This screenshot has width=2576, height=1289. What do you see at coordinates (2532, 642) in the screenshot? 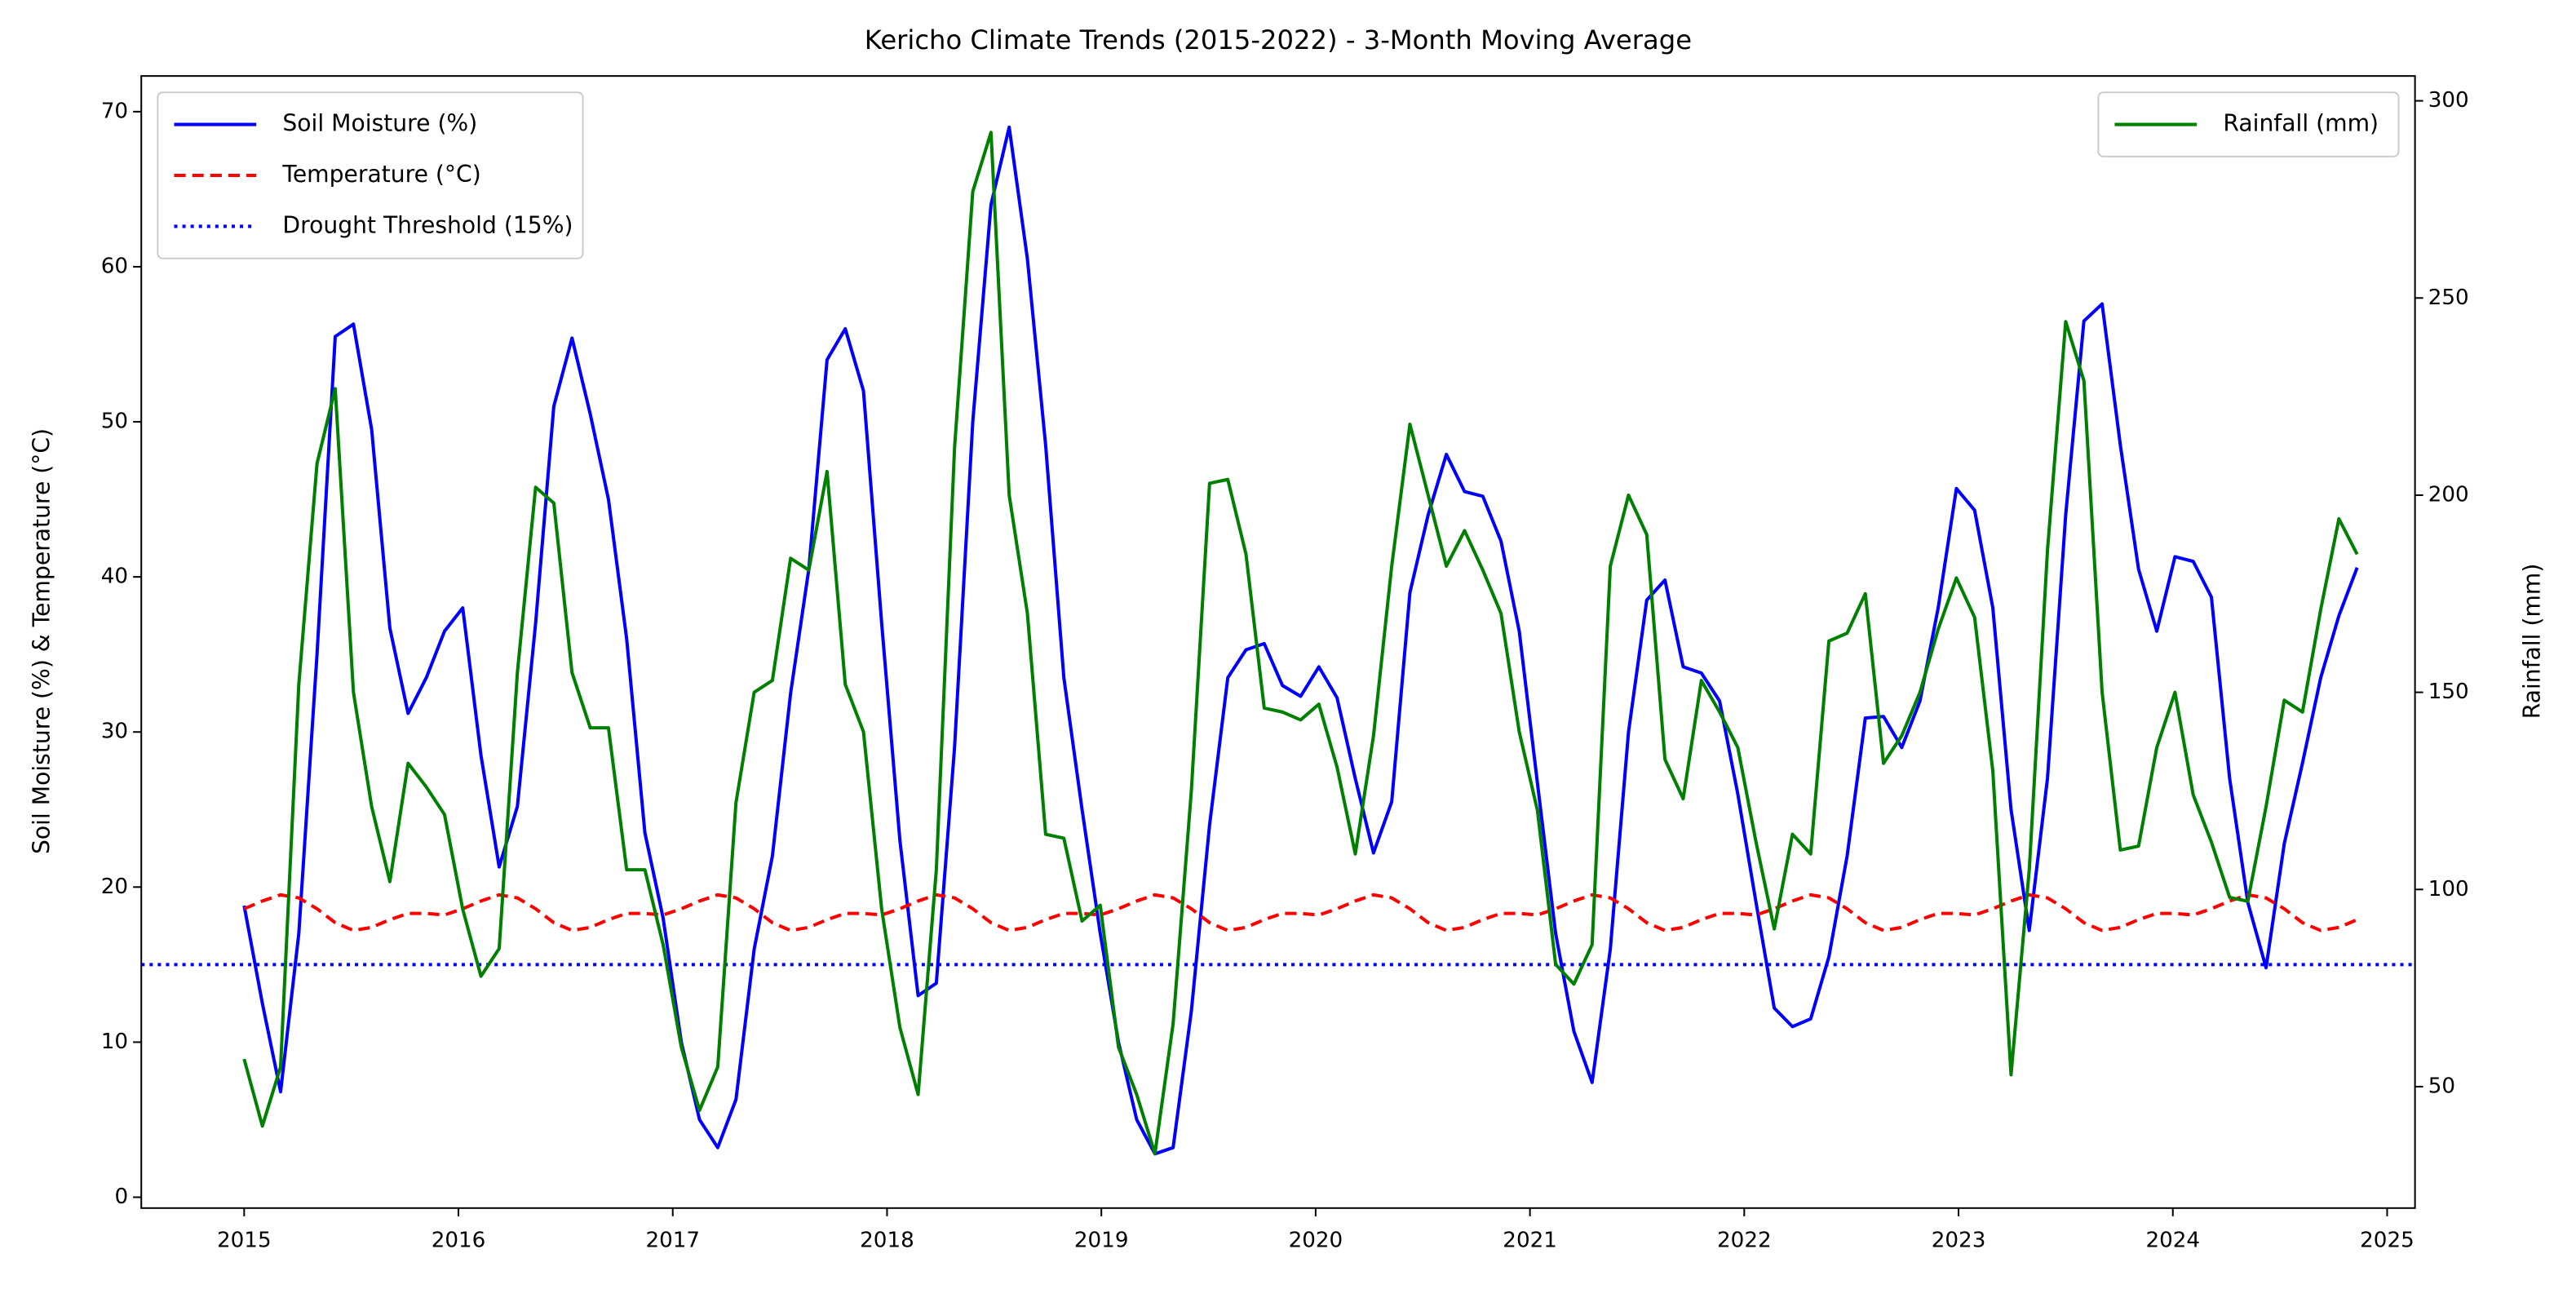
I see `y2-axis-label: Rainfall (mm)` at bounding box center [2532, 642].